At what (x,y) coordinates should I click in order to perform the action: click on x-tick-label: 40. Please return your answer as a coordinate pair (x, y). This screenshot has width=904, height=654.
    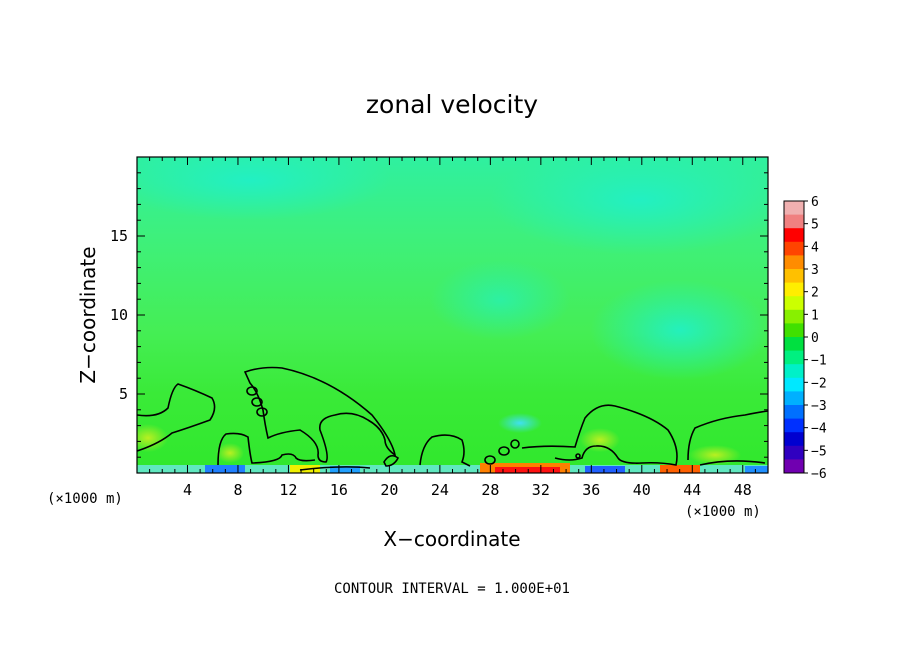
    Looking at the image, I should click on (642, 490).